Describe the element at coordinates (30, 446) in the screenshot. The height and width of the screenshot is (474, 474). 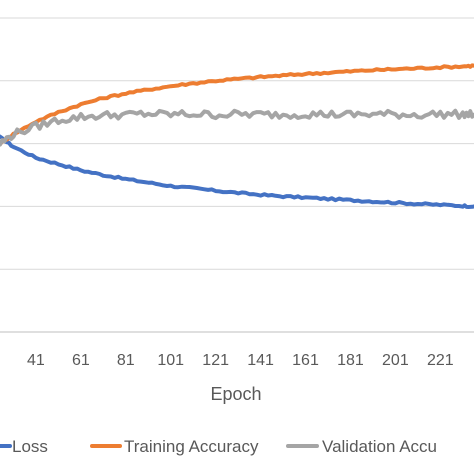
I see `legend-label: Loss` at that location.